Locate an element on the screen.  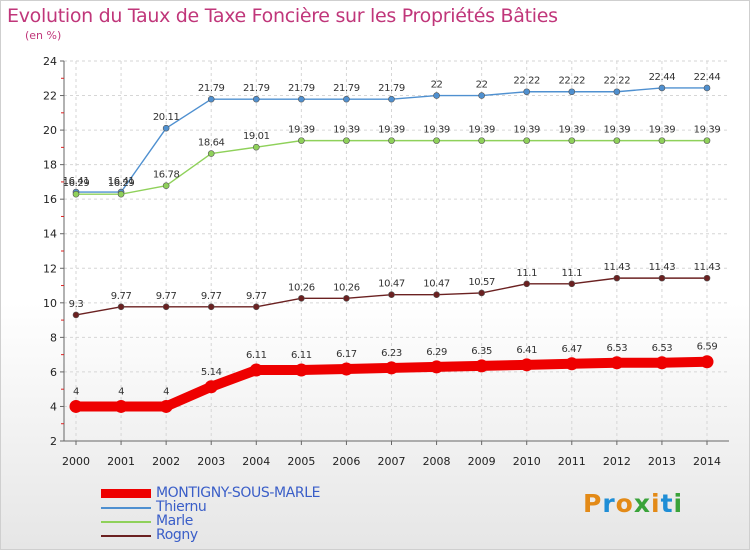
data-label-thiernu: 22.44 is located at coordinates (707, 77).